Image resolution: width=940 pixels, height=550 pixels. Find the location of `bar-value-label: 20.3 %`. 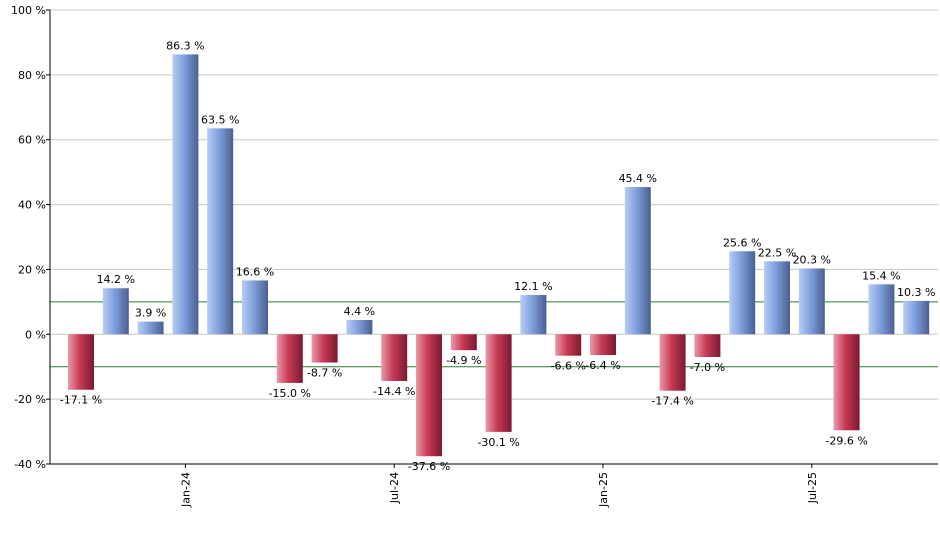

bar-value-label: 20.3 % is located at coordinates (812, 259).